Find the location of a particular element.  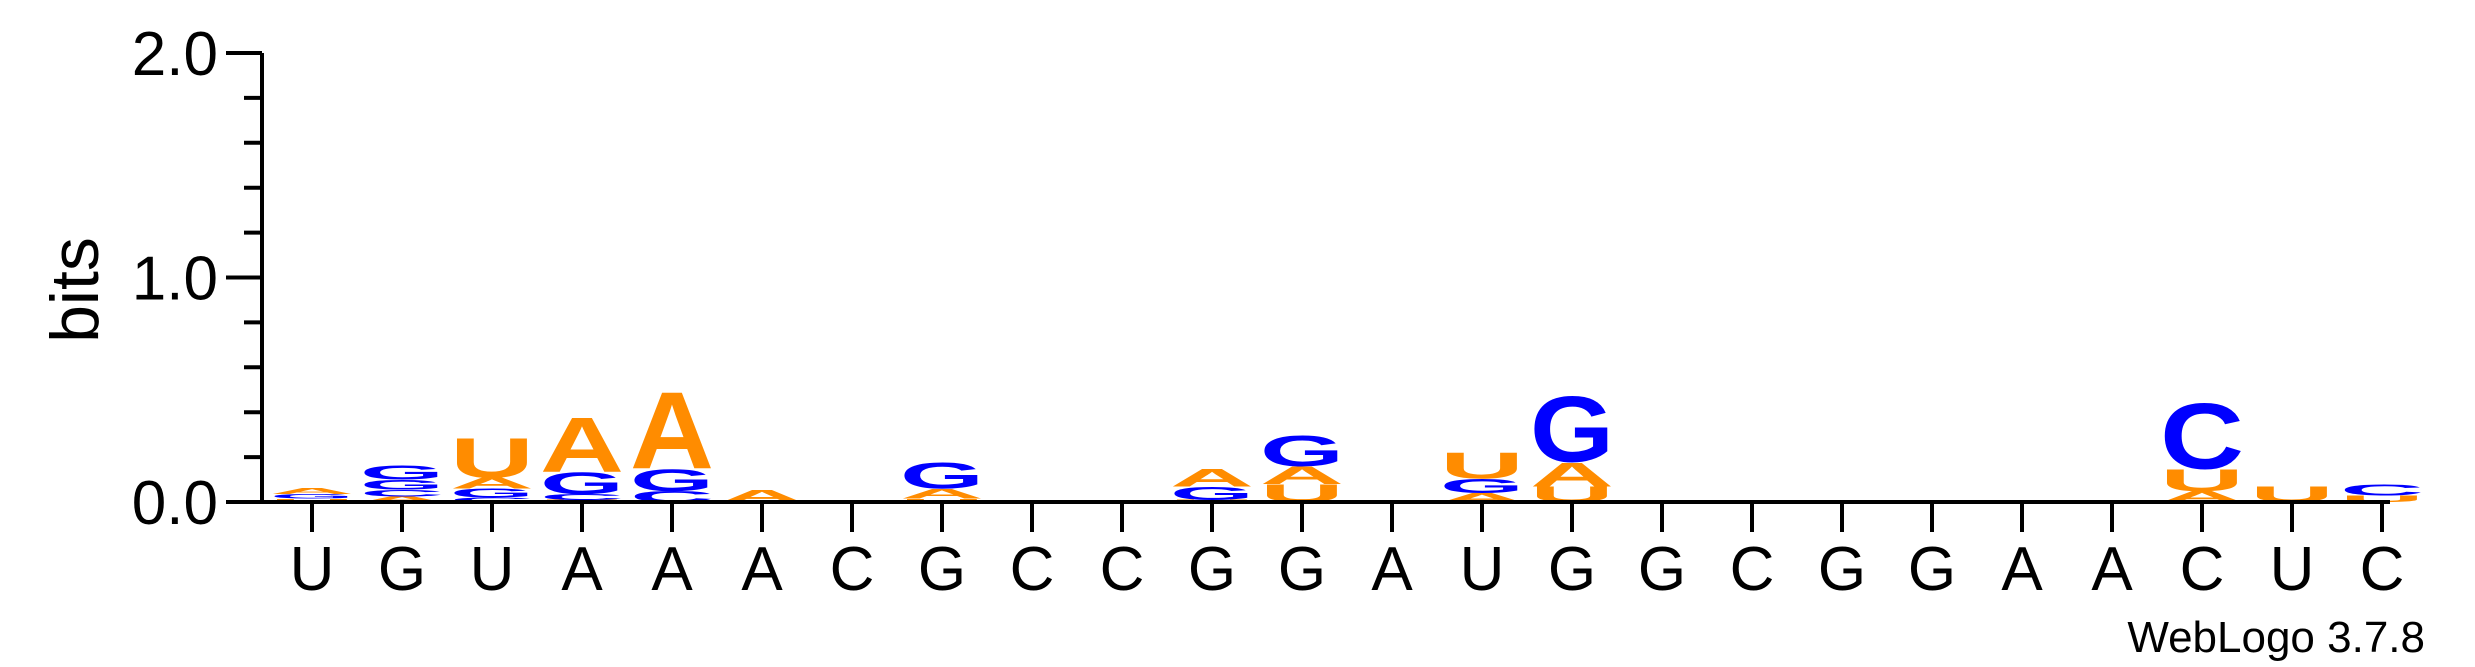

y-axis-ticks: 0.0 1.0 2.0 is located at coordinates (197, 279).